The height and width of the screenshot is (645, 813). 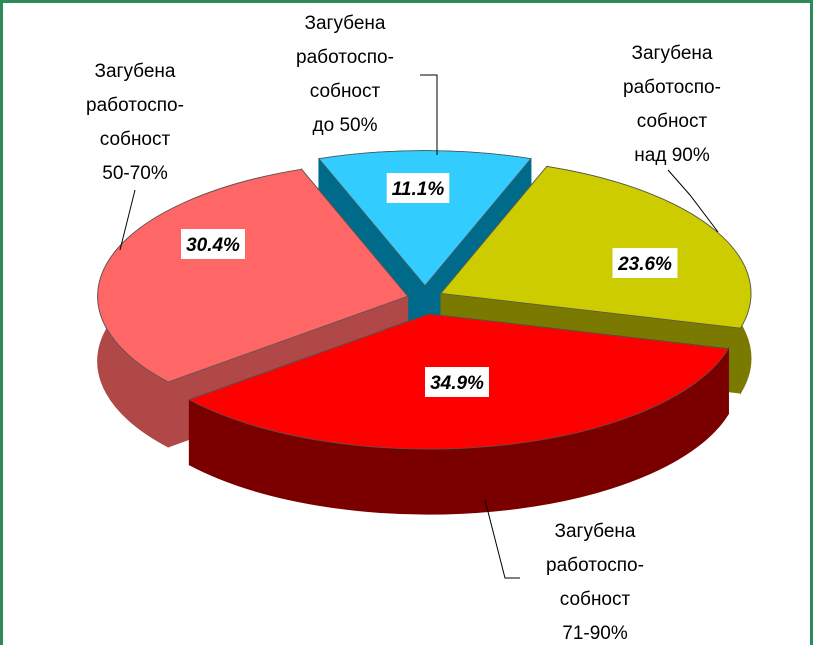 What do you see at coordinates (672, 104) in the screenshot?
I see `category-label: Загубена работоспо-собност над 90%` at bounding box center [672, 104].